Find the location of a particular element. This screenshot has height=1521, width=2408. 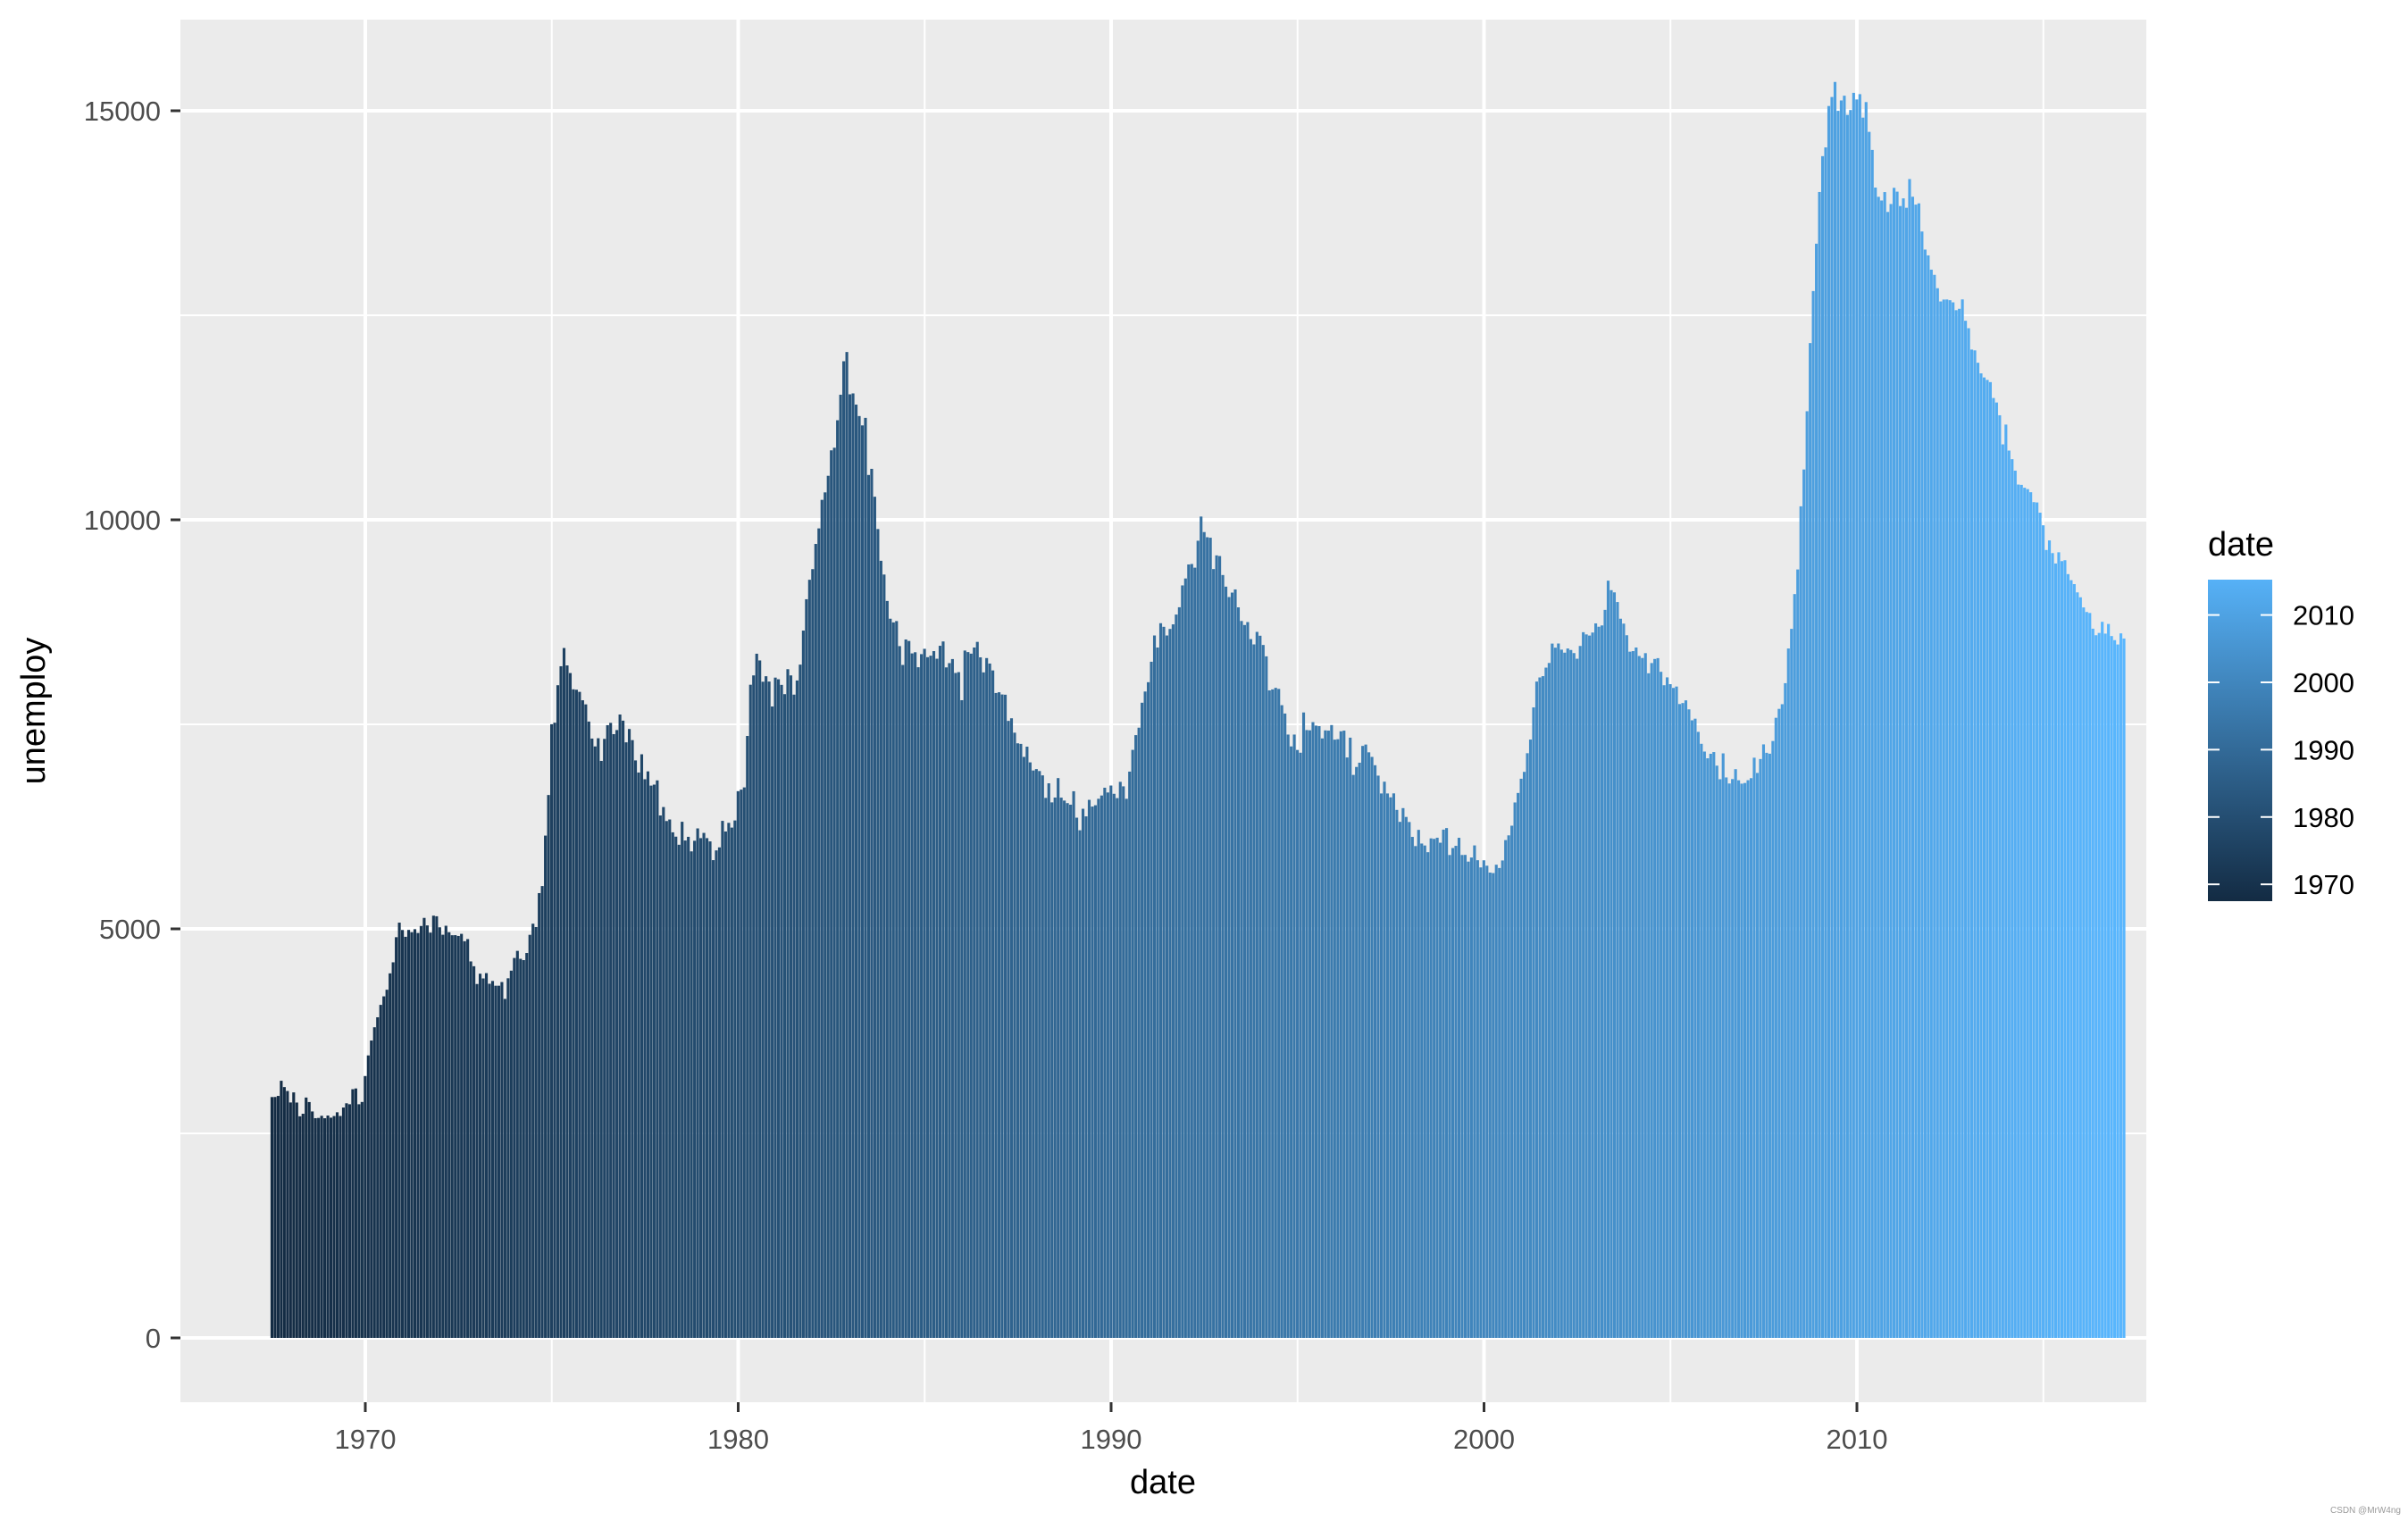

legend-colorbar is located at coordinates (2240, 741).